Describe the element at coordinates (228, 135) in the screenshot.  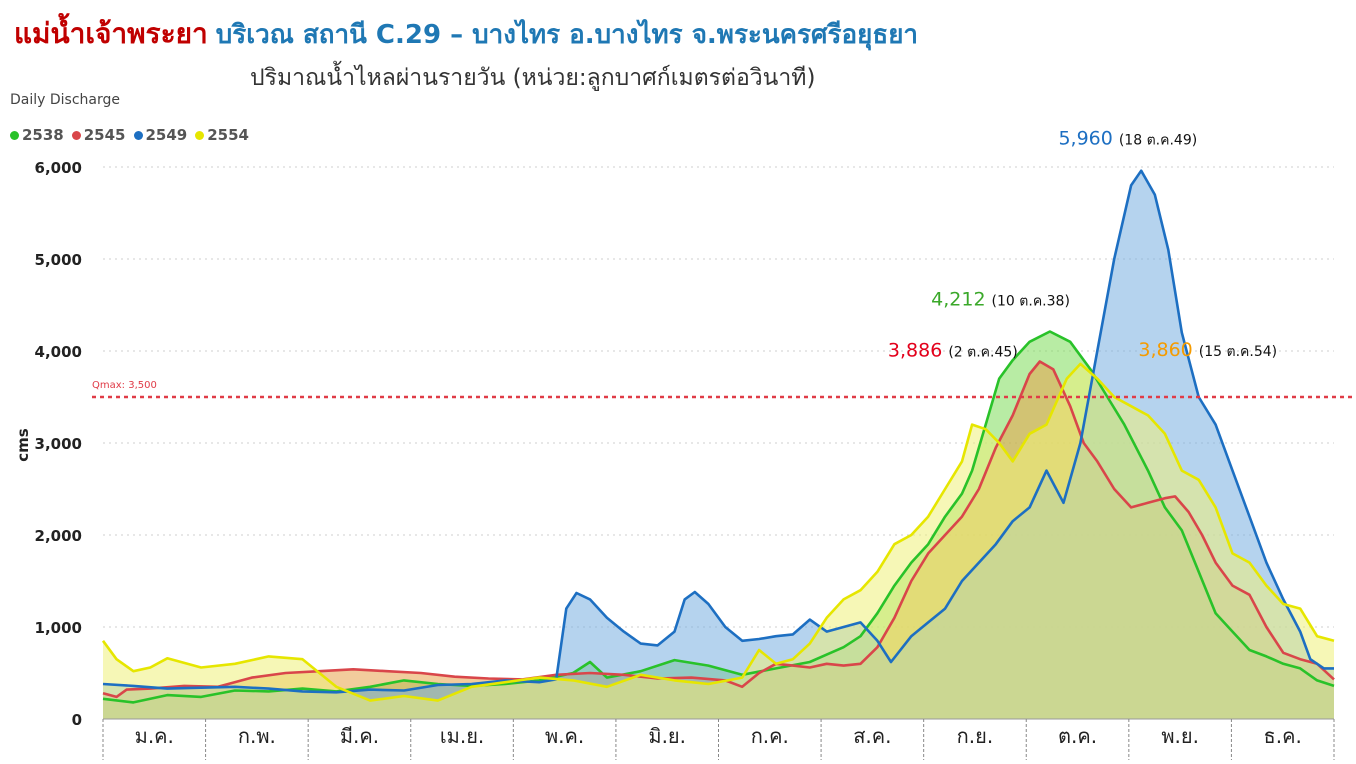
I see `legend-label-2554: 2554` at that location.